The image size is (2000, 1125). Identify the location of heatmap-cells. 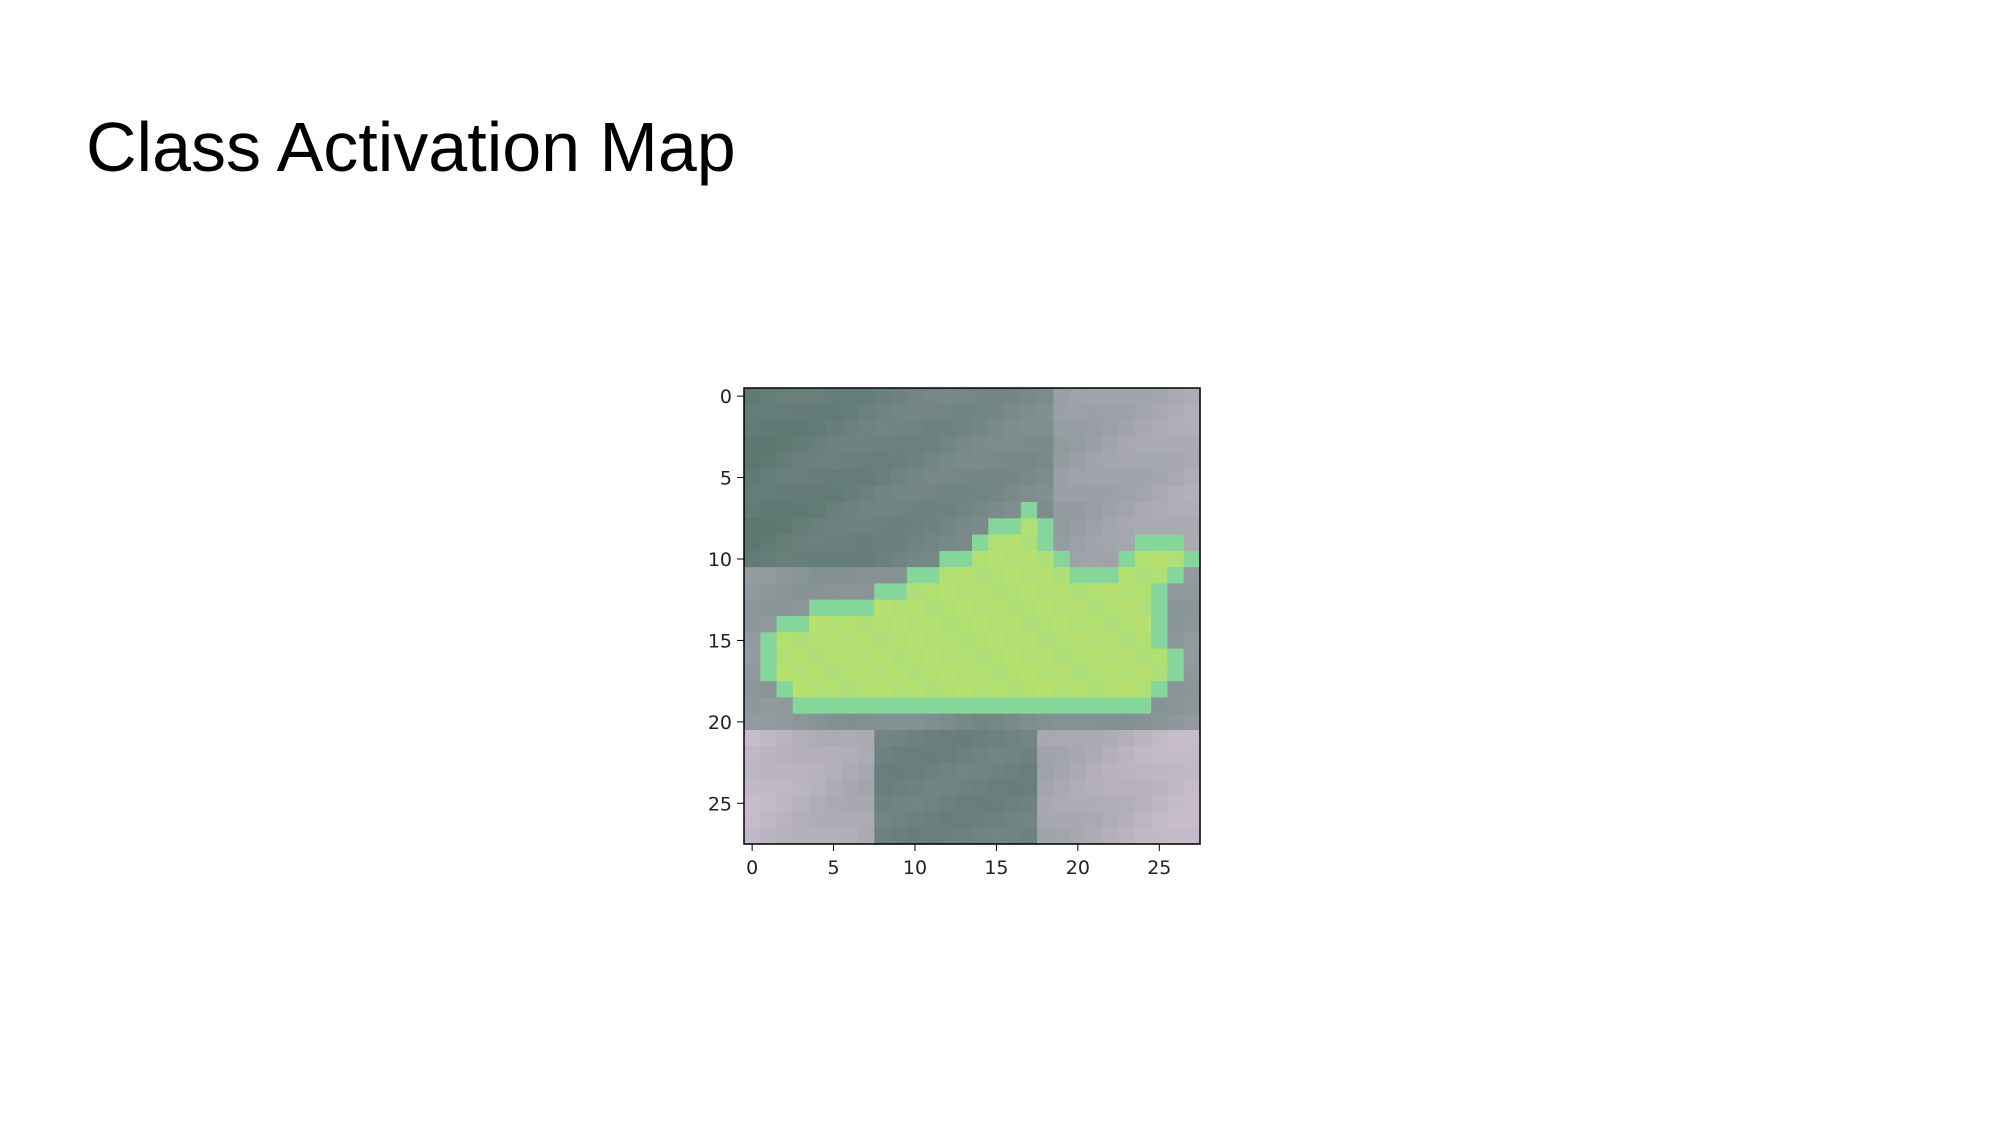
(972, 616).